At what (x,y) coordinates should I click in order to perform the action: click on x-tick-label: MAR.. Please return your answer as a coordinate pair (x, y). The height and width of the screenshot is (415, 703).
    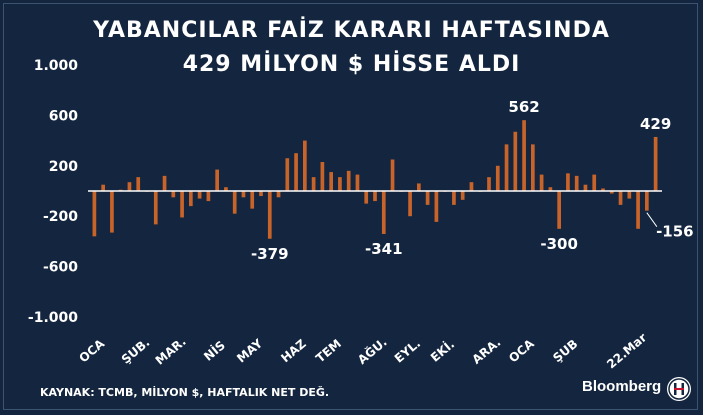
    Looking at the image, I should click on (171, 350).